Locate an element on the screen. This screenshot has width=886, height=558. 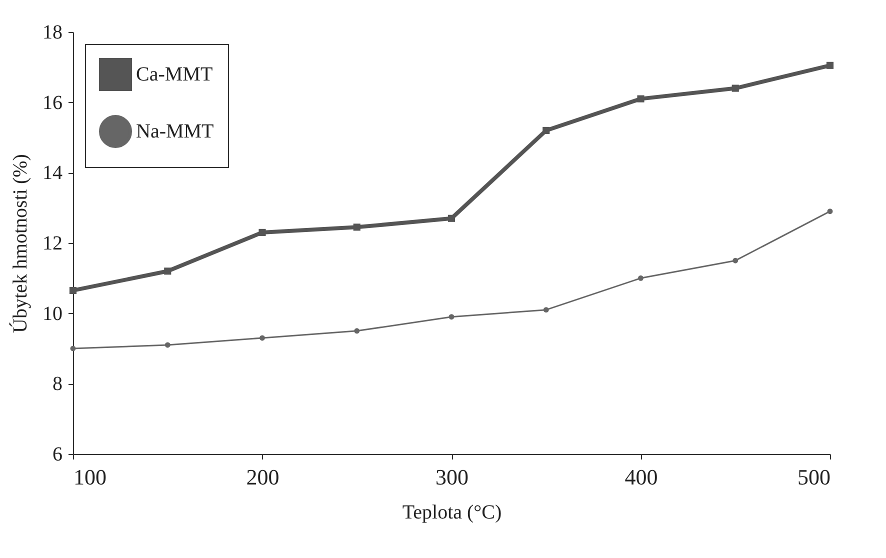
y-tick-label: 18 is located at coordinates (52, 33).